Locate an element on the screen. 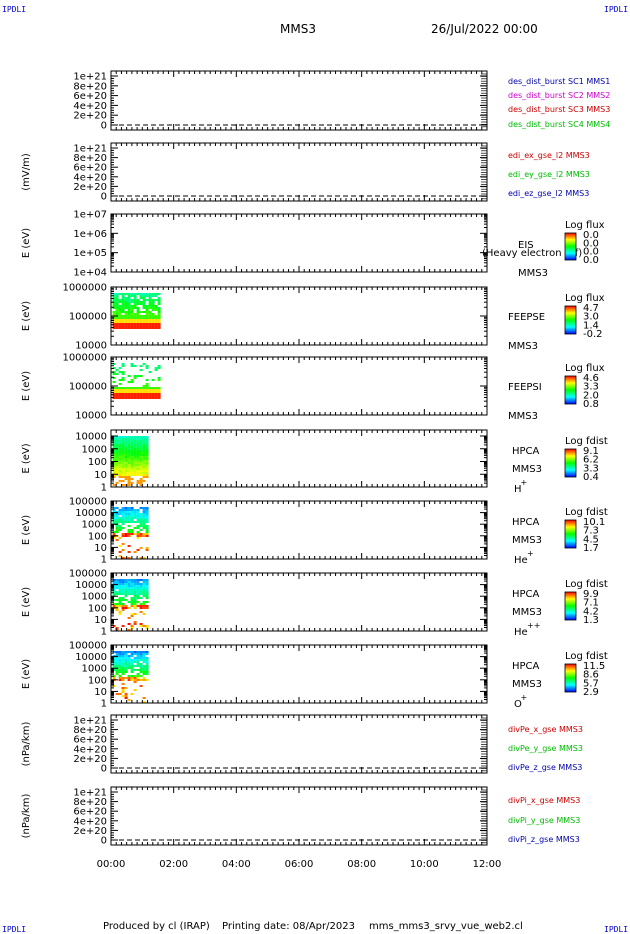  colorbar-value: 7.3 is located at coordinates (591, 531).